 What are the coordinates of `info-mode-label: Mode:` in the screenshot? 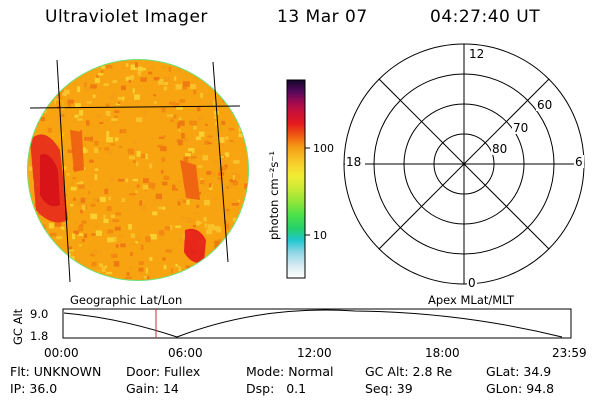 It's located at (265, 371).